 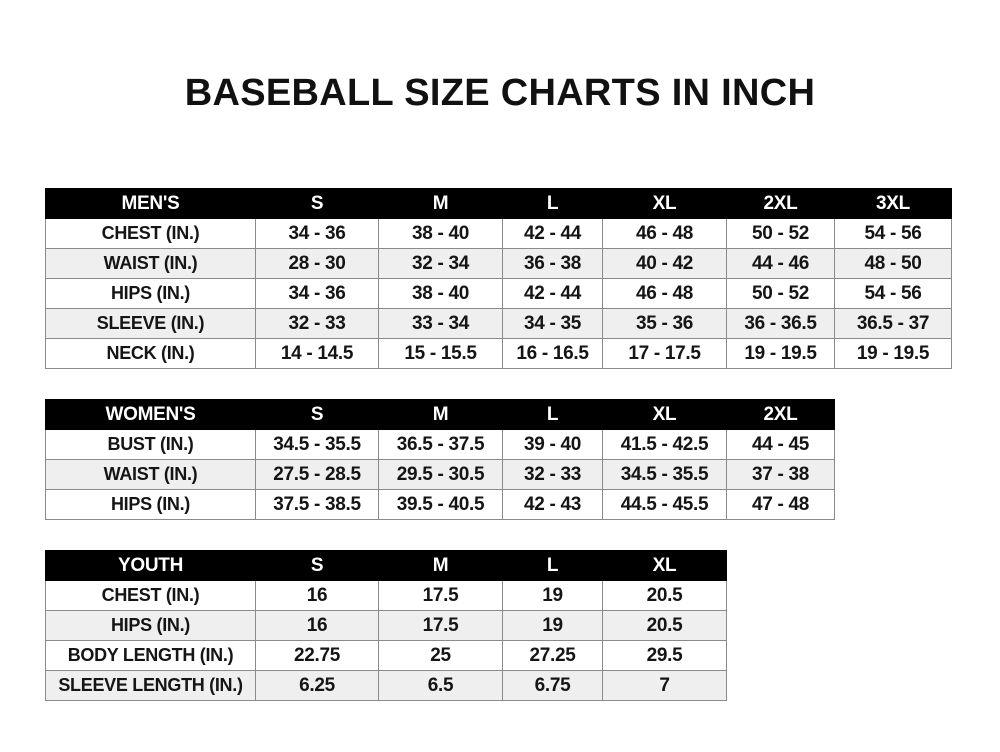 I want to click on size-value-cell: 48 - 50, so click(x=893, y=263).